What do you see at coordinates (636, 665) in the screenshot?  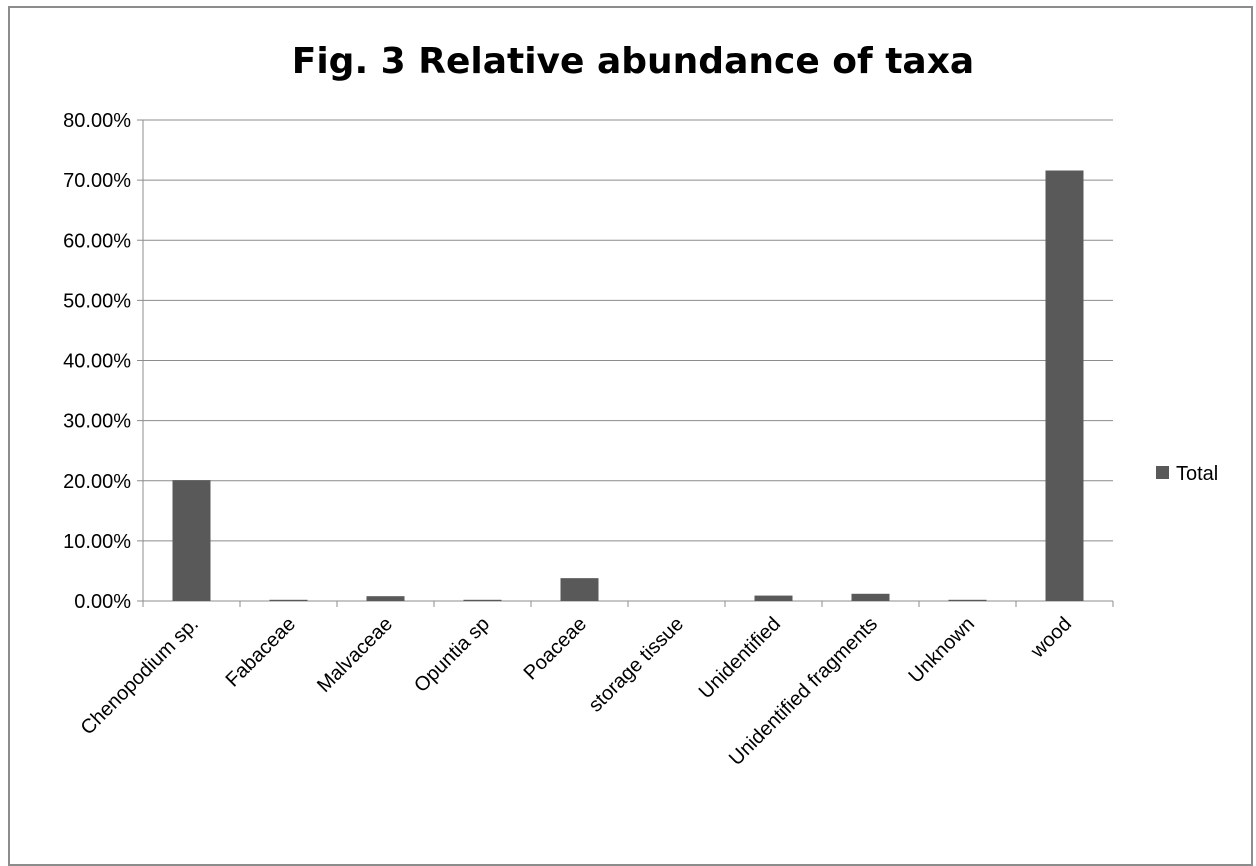 I see `x-tick-label: storage tissue` at bounding box center [636, 665].